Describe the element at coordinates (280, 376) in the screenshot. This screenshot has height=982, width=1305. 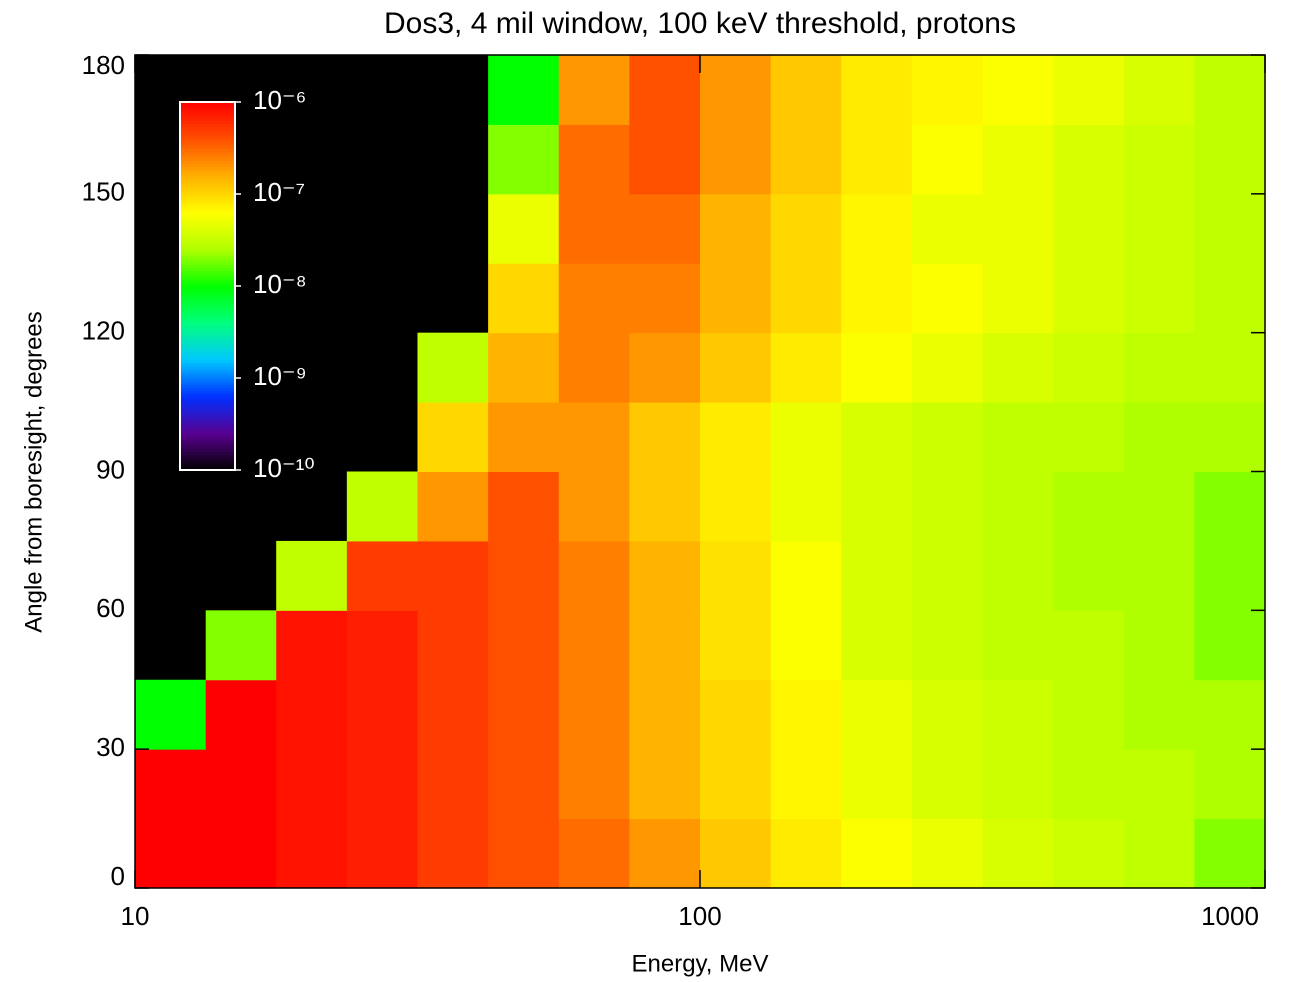
I see `colorbar-tick-label: 10⁻⁹` at that location.